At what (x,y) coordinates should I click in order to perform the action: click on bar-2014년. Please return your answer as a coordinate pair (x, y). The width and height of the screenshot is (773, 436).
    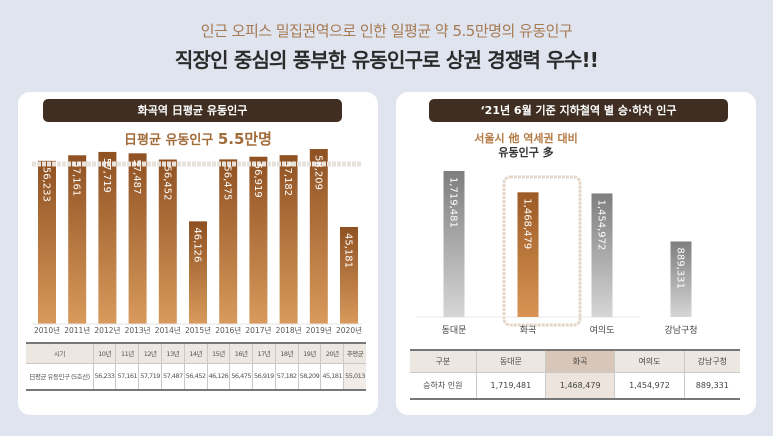
    Looking at the image, I should click on (167, 241).